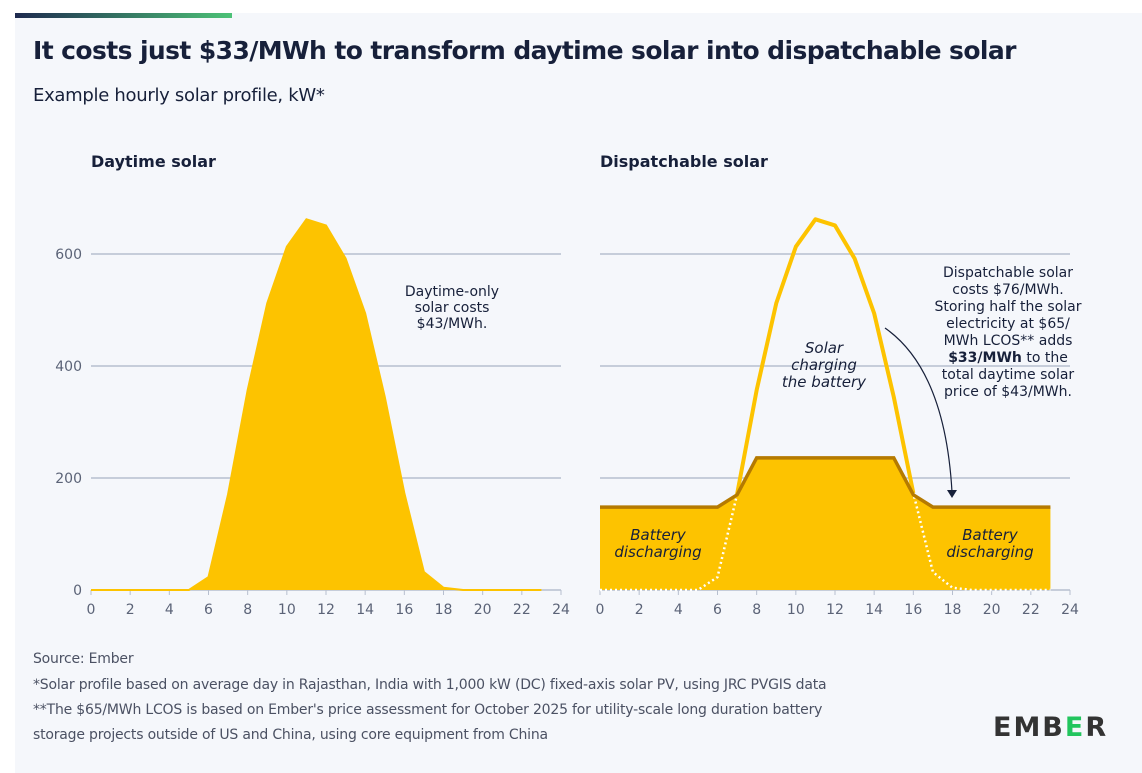 The height and width of the screenshot is (773, 1142). I want to click on annotation-text: $43/MWh., so click(452, 324).